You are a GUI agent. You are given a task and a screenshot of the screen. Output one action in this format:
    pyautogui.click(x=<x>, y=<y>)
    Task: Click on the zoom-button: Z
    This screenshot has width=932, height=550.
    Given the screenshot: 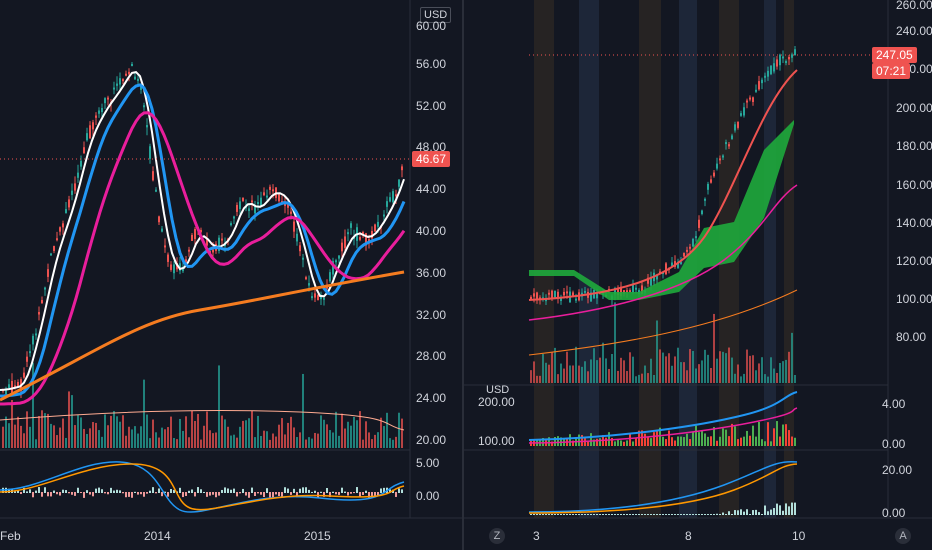 What is the action you would take?
    pyautogui.click(x=497, y=536)
    